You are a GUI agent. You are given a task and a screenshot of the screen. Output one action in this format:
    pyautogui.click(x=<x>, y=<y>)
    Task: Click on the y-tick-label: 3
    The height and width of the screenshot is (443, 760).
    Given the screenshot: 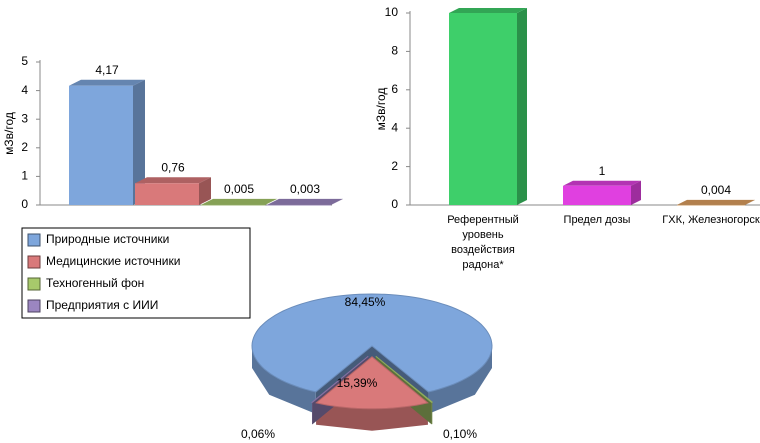 What is the action you would take?
    pyautogui.click(x=24, y=118)
    